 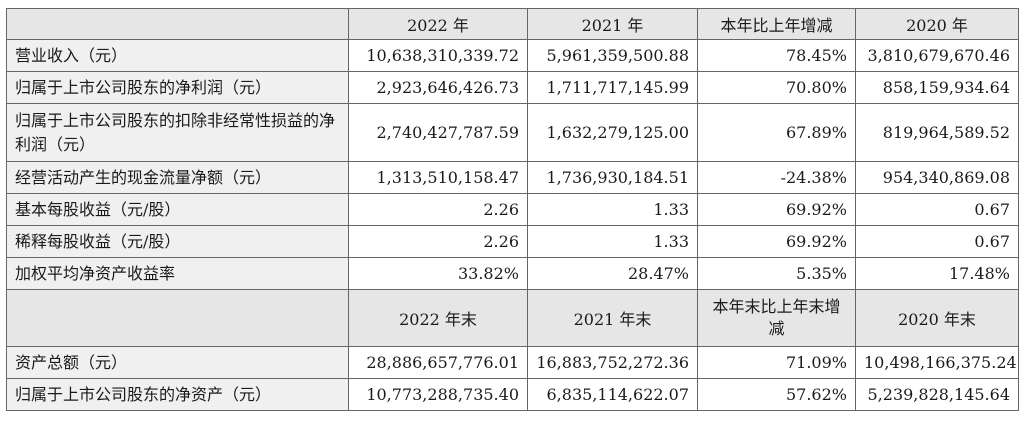 I want to click on table-cell: 10,773,288,735.40, so click(x=438, y=394).